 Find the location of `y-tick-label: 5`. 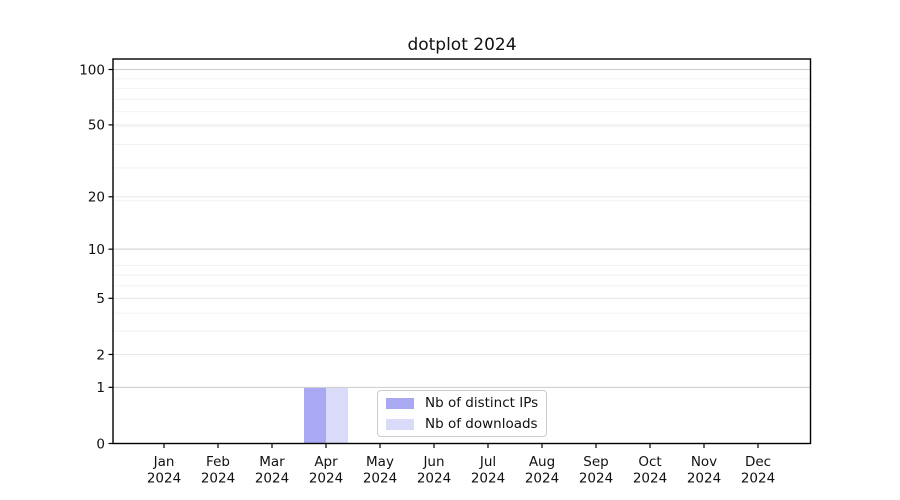

y-tick-label: 5 is located at coordinates (100, 299).